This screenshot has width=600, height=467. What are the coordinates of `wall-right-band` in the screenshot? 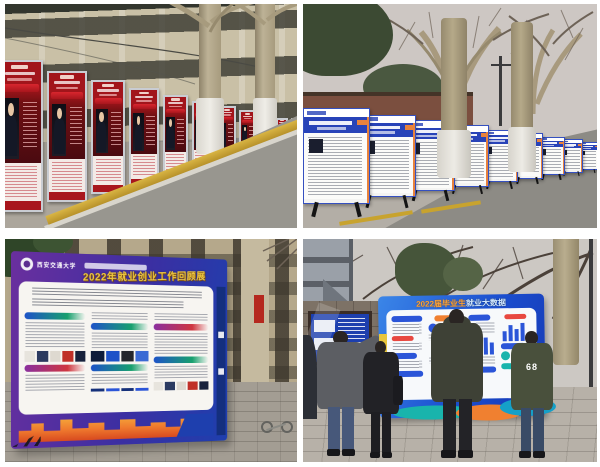 It's located at (221, 361).